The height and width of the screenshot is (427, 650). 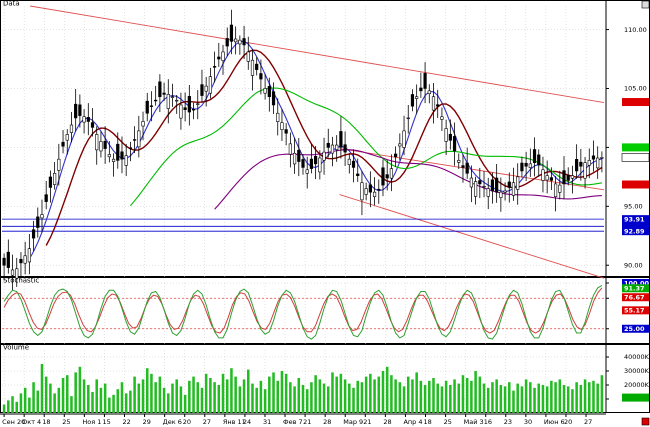 What do you see at coordinates (568, 422) in the screenshot?
I see `x-tick-label: 20` at bounding box center [568, 422].